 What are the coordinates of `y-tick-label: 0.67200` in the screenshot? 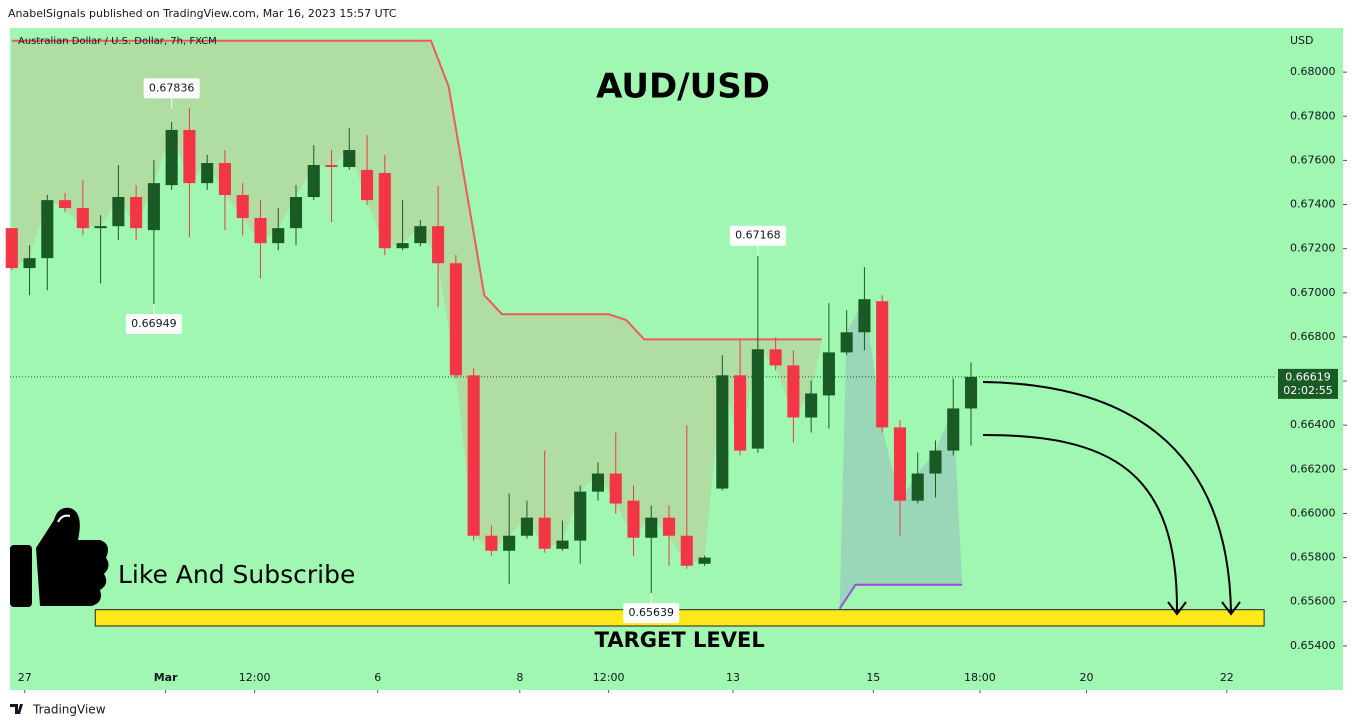 It's located at (1313, 248).